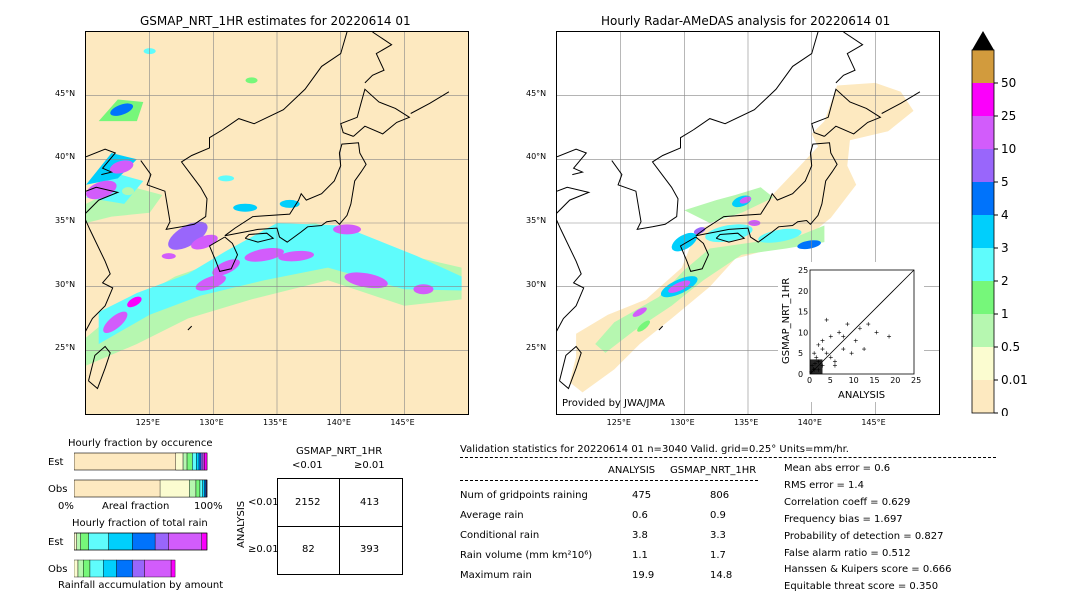 Image resolution: width=1080 pixels, height=612 pixels. What do you see at coordinates (500, 535) in the screenshot?
I see `validation-row-label: Conditional rain` at bounding box center [500, 535].